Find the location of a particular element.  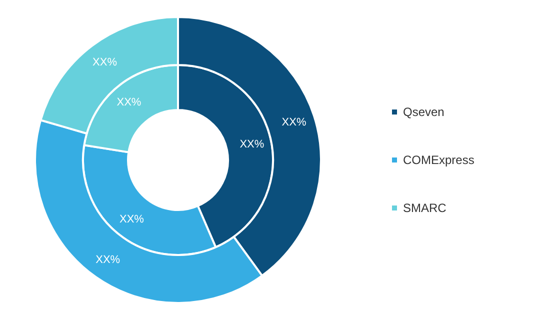

legend-label: SMARC is located at coordinates (425, 208).